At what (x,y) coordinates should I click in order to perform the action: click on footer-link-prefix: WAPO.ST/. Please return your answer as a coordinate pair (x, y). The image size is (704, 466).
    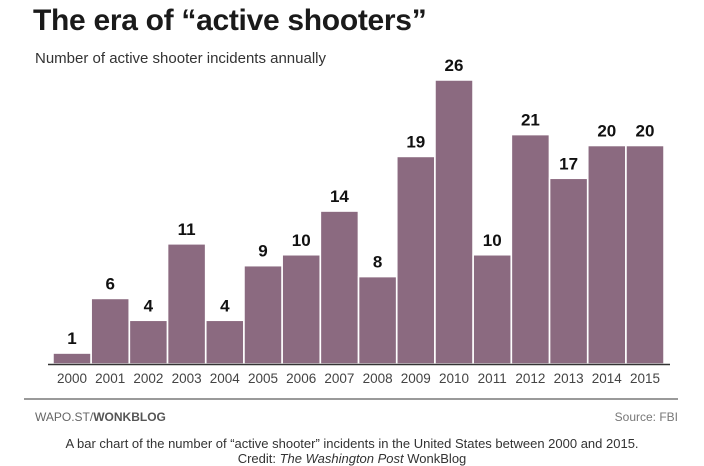
    Looking at the image, I should click on (64, 417).